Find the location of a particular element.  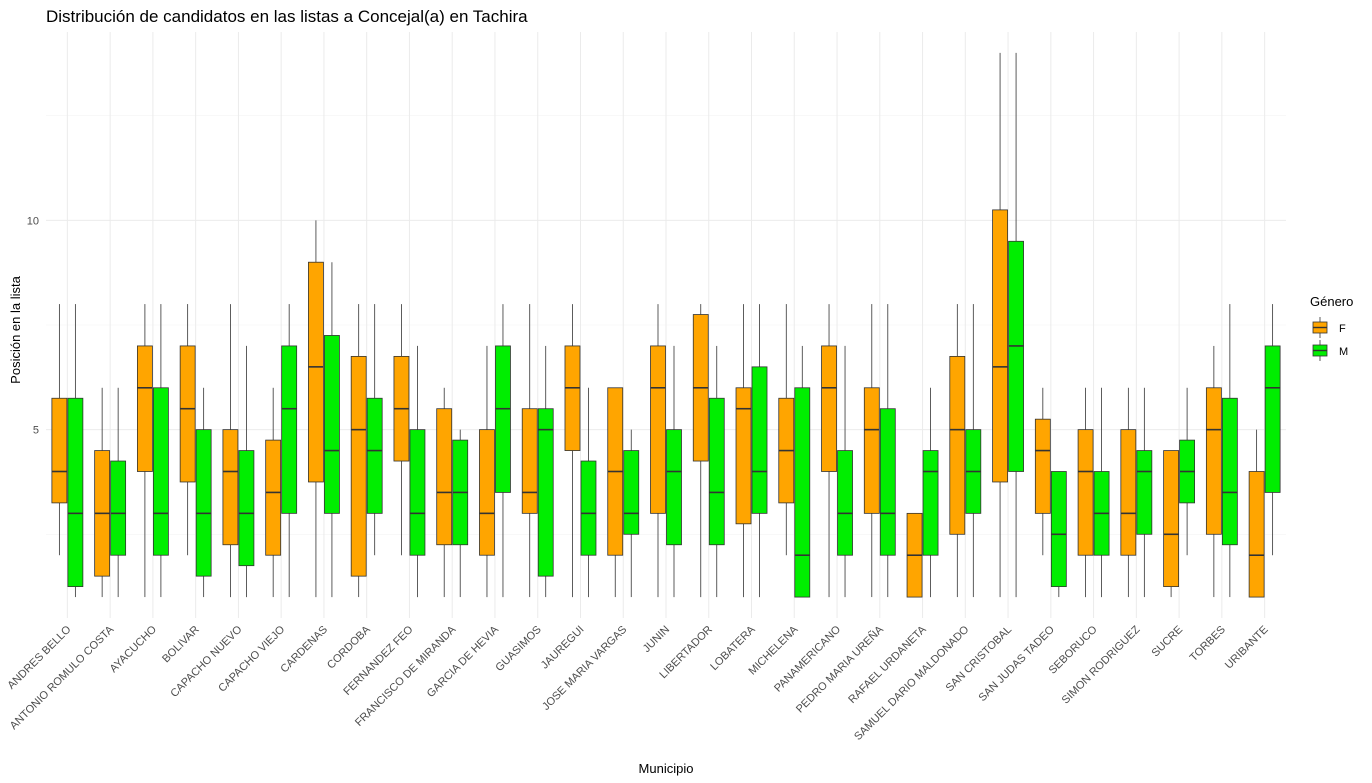

x-tick-label: PEDRO MARIA UREÑA is located at coordinates (839, 668).